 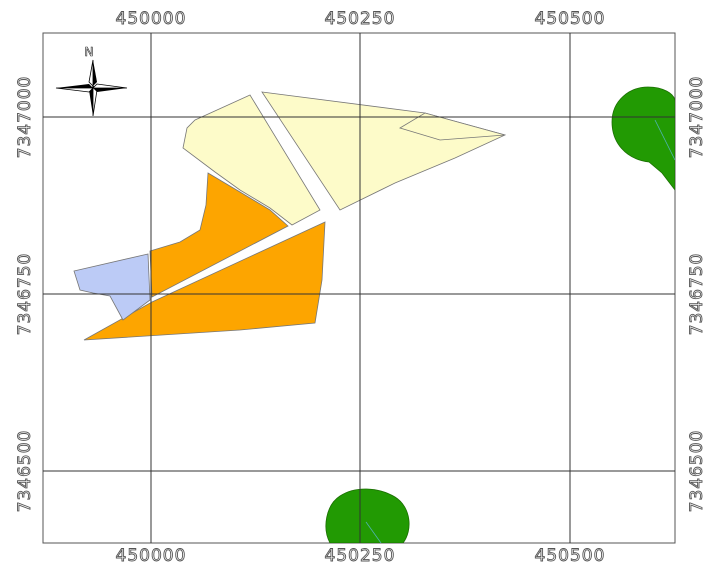 I want to click on grid-label-y-left: 7346500, so click(x=25, y=471).